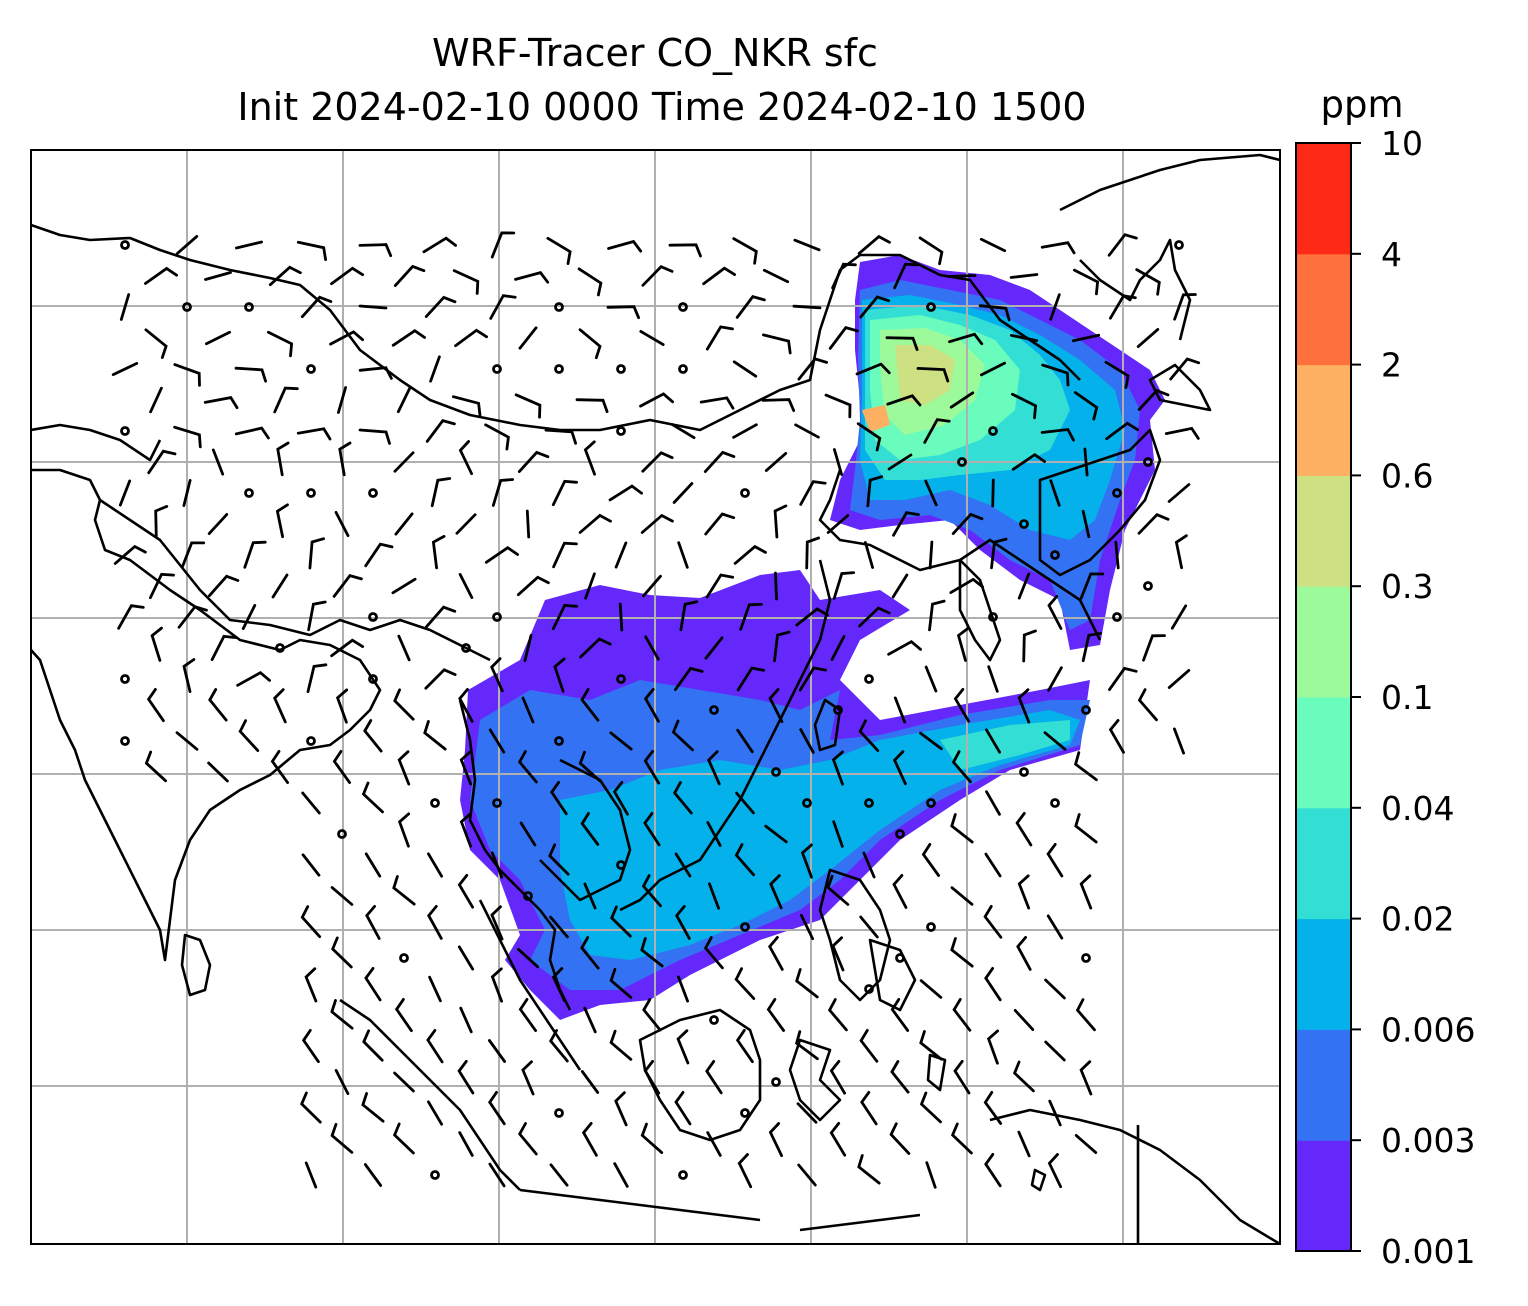 The image size is (1528, 1306). What do you see at coordinates (1407, 586) in the screenshot?
I see `colorbar-tick-label: 0.3` at bounding box center [1407, 586].